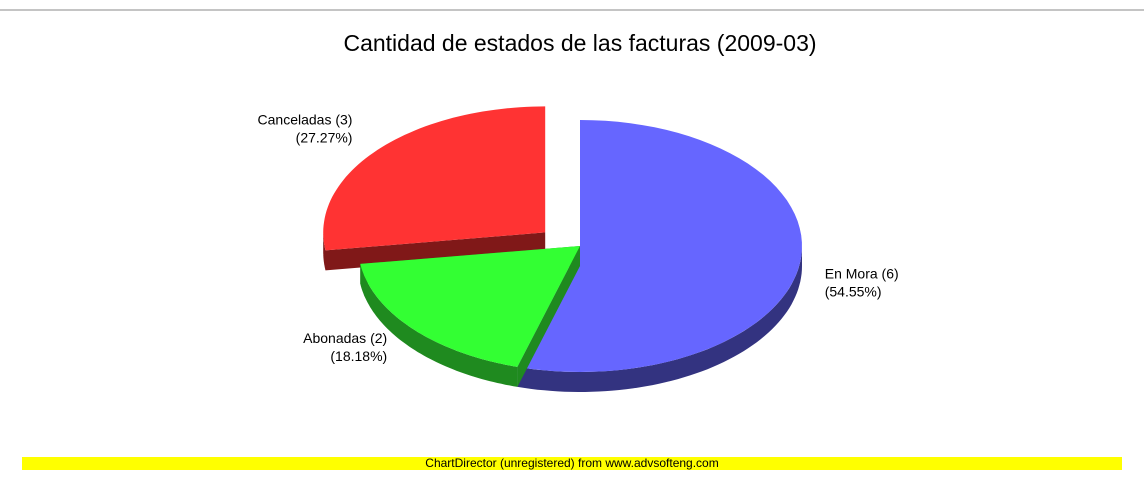 Image resolution: width=1144 pixels, height=483 pixels. Describe the element at coordinates (358, 356) in the screenshot. I see `slice-value-label: (18.18%)` at that location.